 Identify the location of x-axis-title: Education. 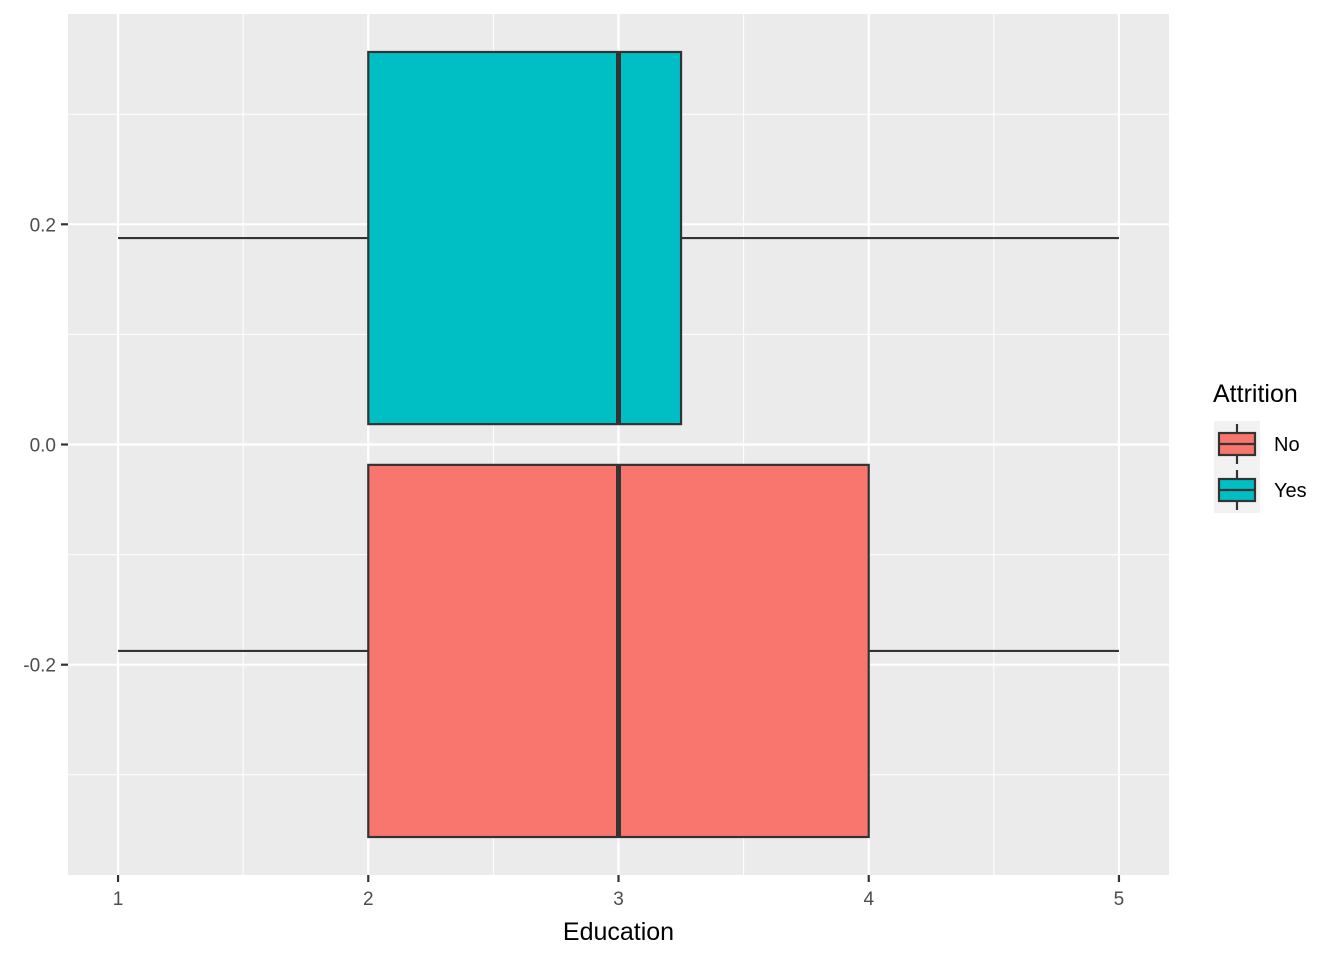
(618, 932).